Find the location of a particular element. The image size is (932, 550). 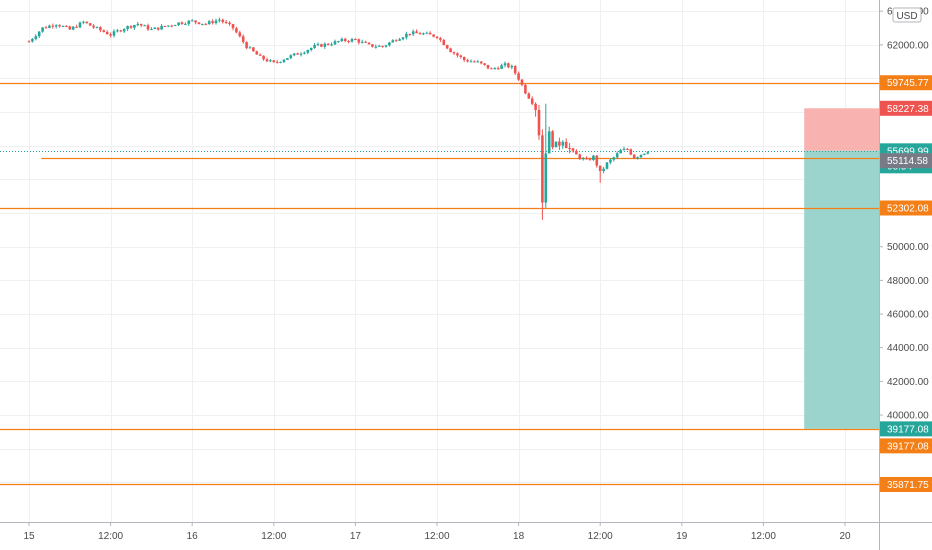

short-position-tool is located at coordinates (841, 268).